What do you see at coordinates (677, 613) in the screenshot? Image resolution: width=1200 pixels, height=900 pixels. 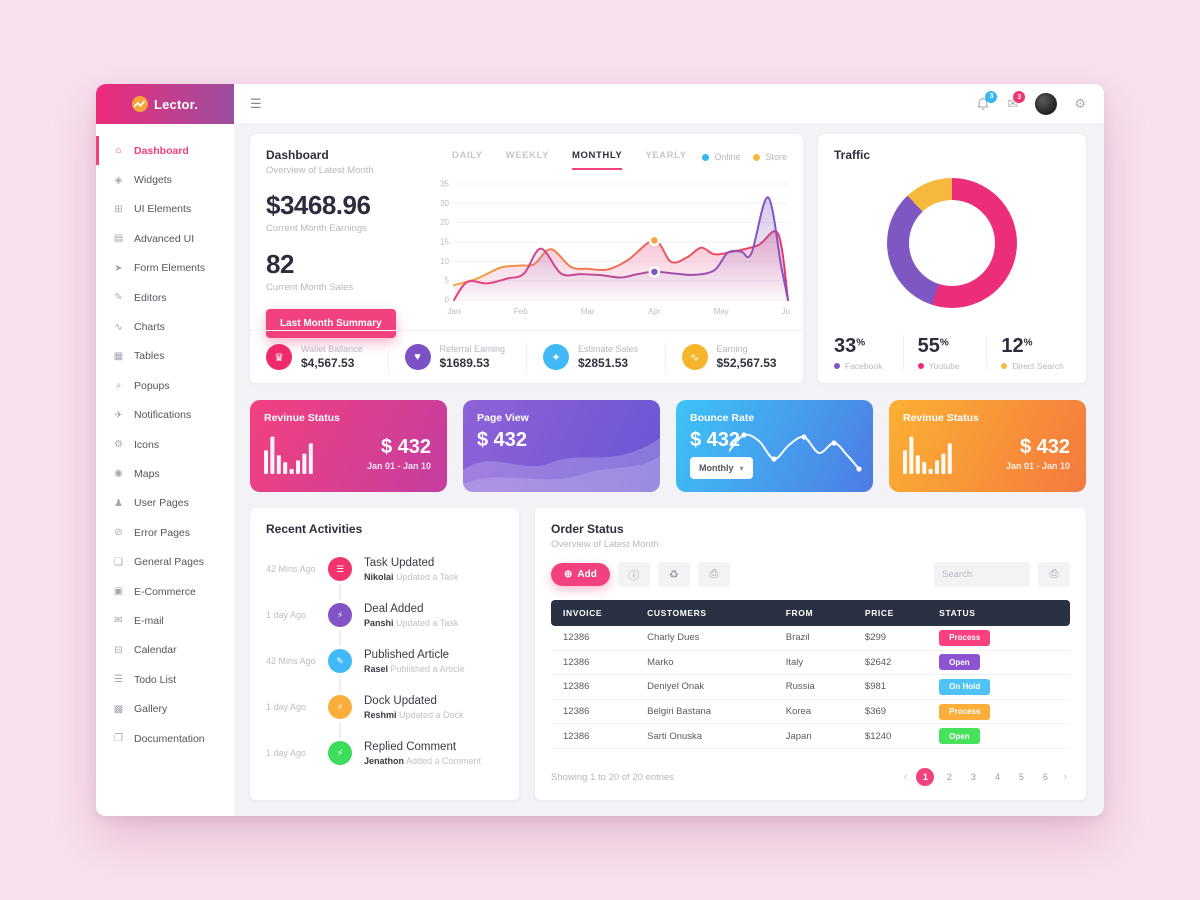 I see `column-header: CUSTOMERS` at bounding box center [677, 613].